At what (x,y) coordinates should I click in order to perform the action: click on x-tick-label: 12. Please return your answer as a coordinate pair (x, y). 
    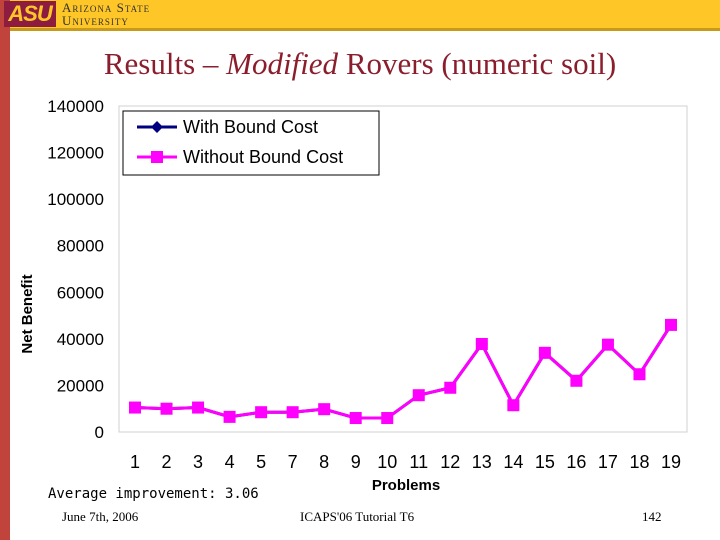
    Looking at the image, I should click on (450, 462).